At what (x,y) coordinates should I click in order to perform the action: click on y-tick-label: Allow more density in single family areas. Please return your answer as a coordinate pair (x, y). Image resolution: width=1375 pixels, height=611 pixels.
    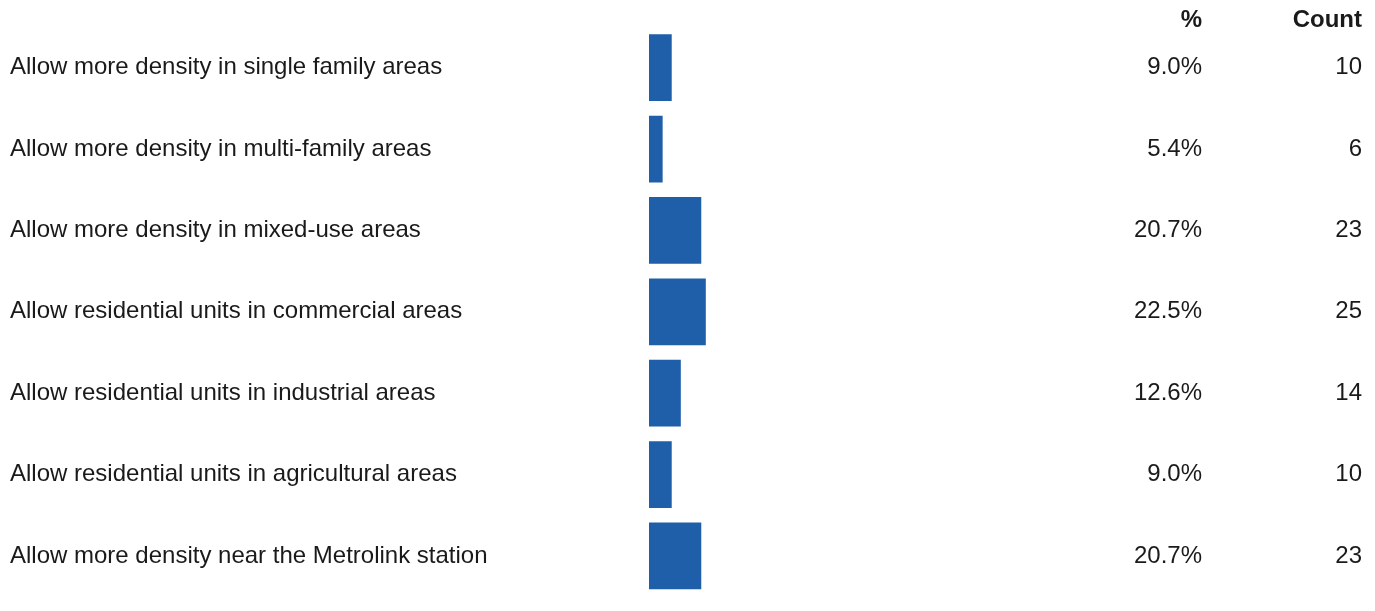
    Looking at the image, I should click on (226, 66).